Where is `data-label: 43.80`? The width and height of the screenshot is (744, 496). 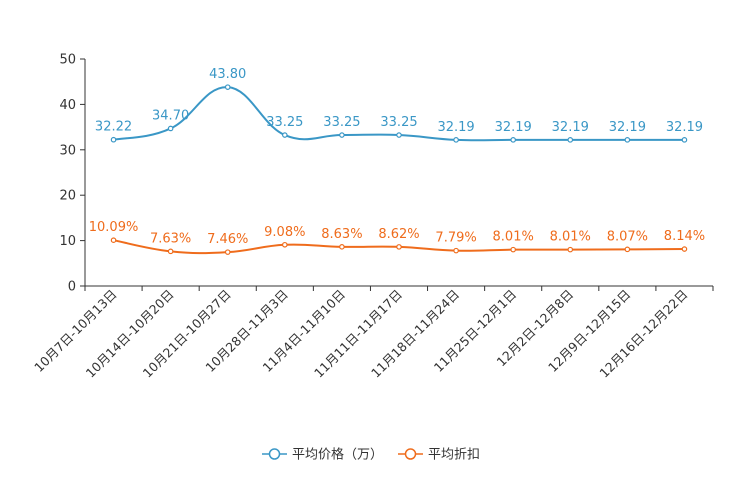
data-label: 43.80 is located at coordinates (227, 74).